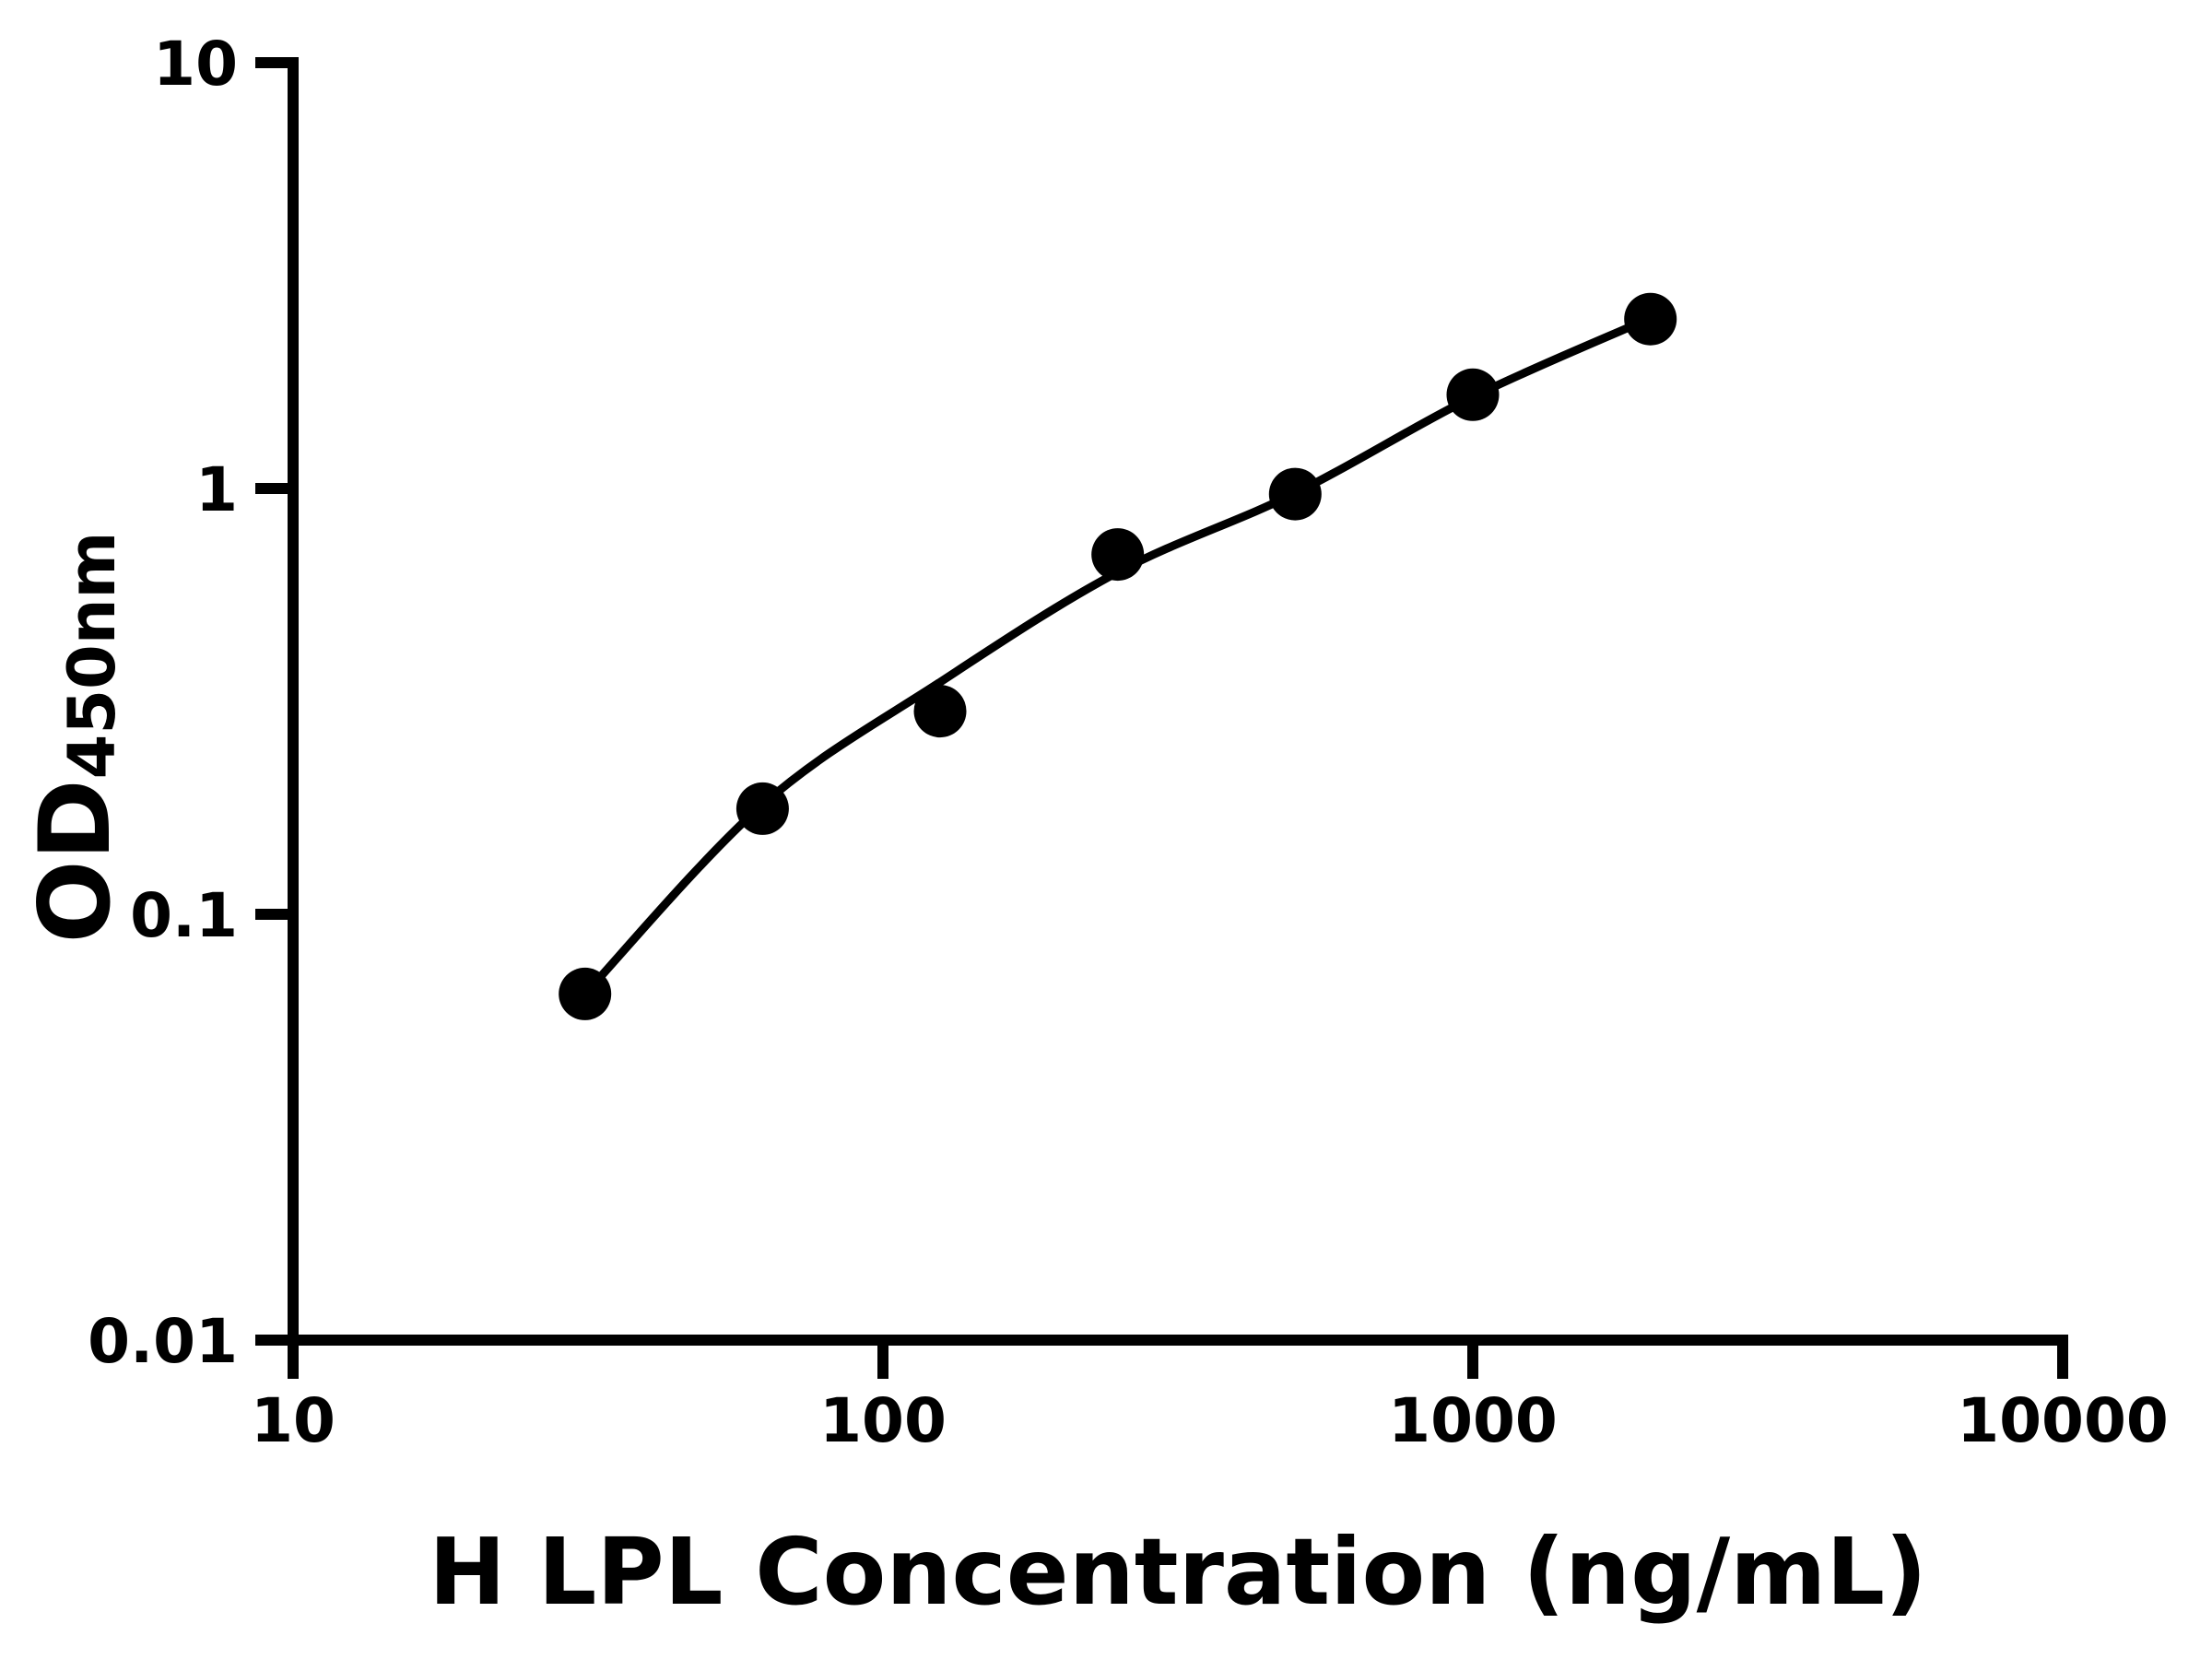  Describe the element at coordinates (293, 1420) in the screenshot. I see `x-tick-label: 10` at that location.